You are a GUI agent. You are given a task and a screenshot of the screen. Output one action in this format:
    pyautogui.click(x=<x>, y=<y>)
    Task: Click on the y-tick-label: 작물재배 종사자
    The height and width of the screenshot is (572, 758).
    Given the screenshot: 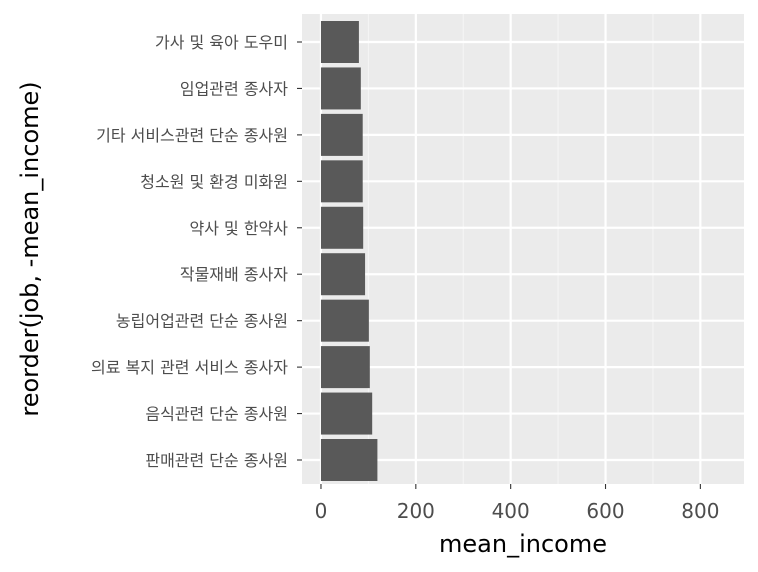 What is the action you would take?
    pyautogui.click(x=234, y=274)
    